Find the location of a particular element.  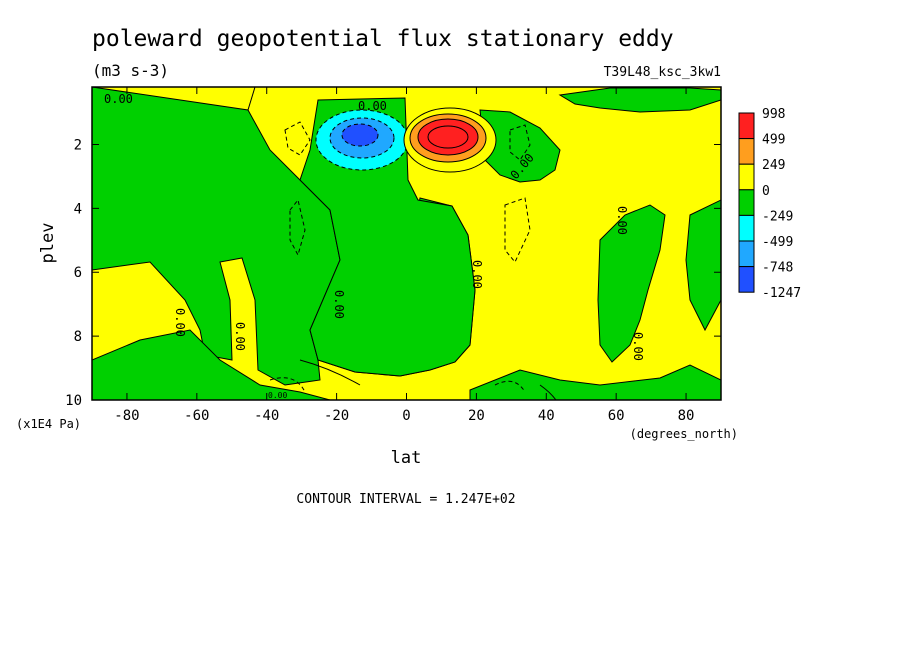

x-tick-label: -20 is located at coordinates (336, 416).